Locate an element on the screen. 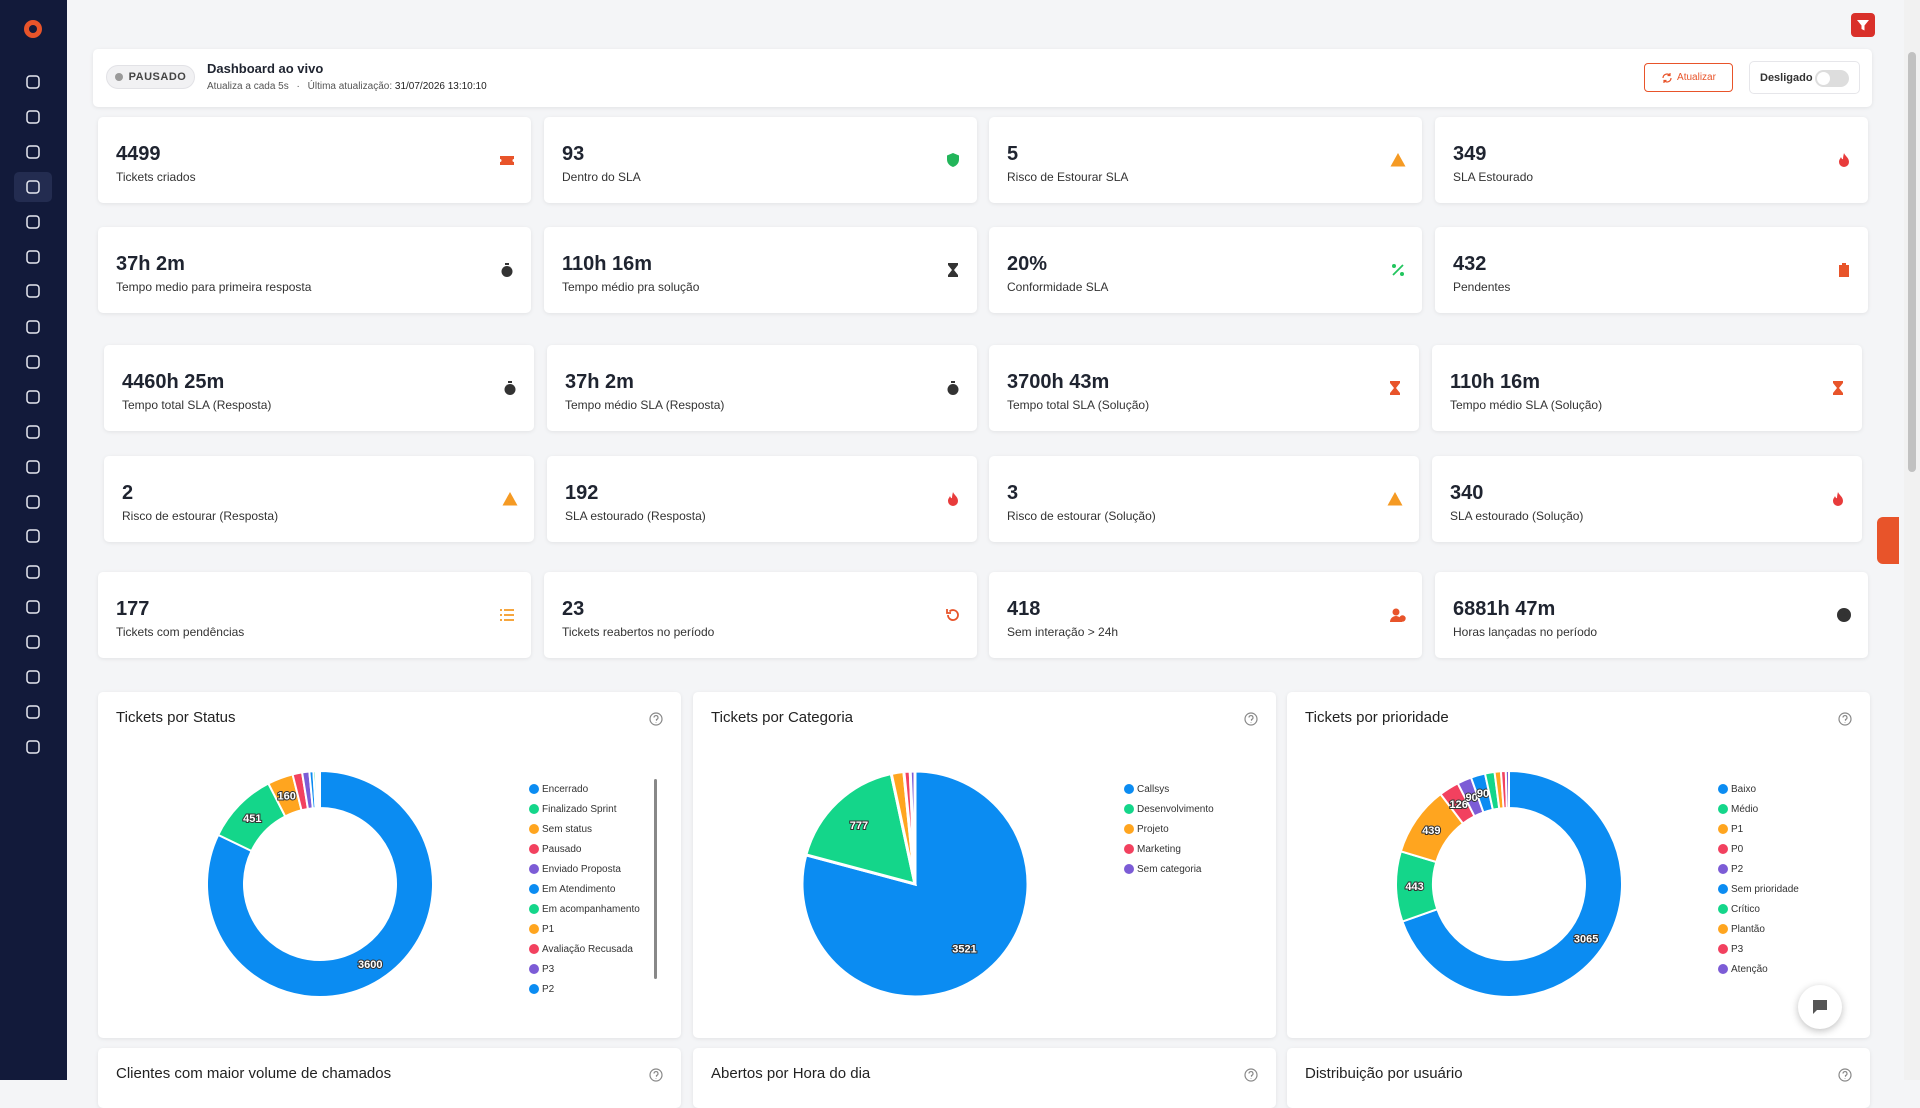 The width and height of the screenshot is (1920, 1108). live-toggle: Desligado is located at coordinates (1804, 77).